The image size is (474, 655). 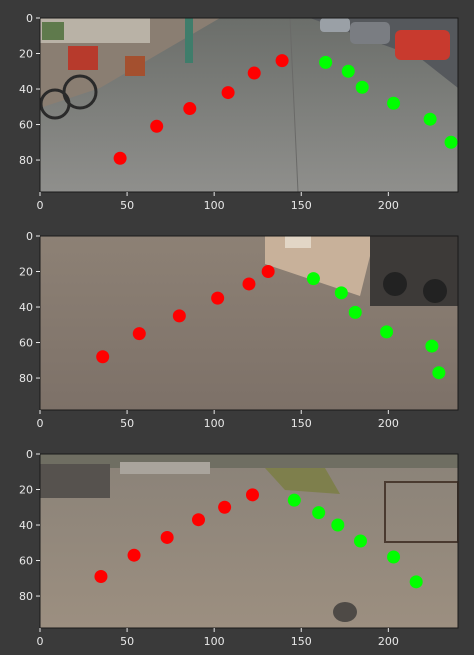 What do you see at coordinates (75, 481) in the screenshot?
I see `parked-cars` at bounding box center [75, 481].